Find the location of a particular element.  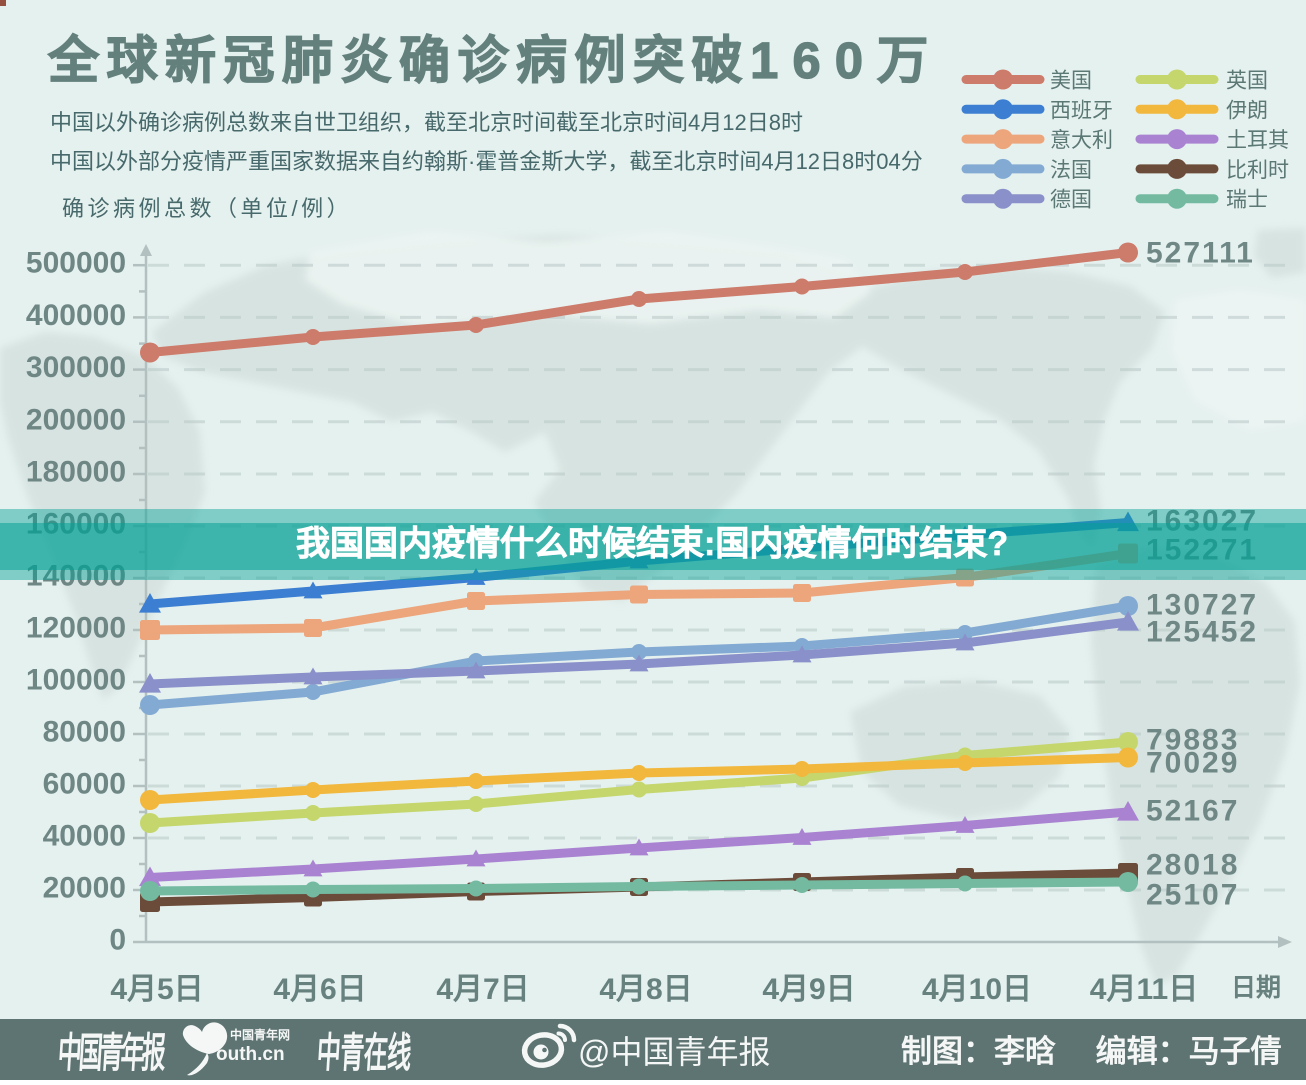

svg-text: 瑞士 is located at coordinates (1247, 200).